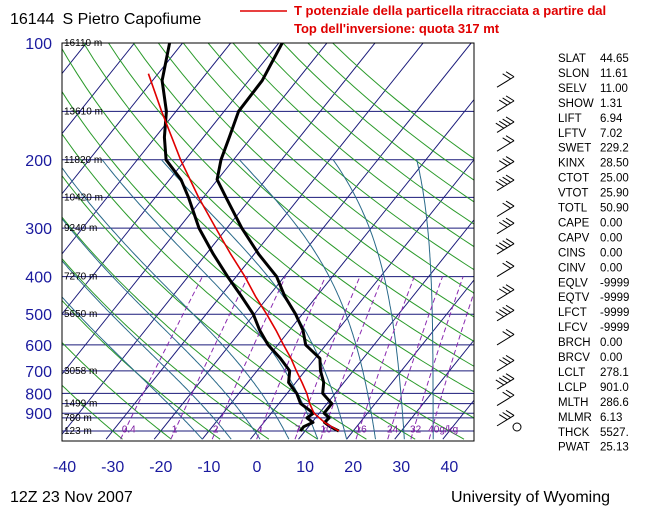 The height and width of the screenshot is (516, 662). Describe the element at coordinates (572, 268) in the screenshot. I see `index-label: CINV` at that location.